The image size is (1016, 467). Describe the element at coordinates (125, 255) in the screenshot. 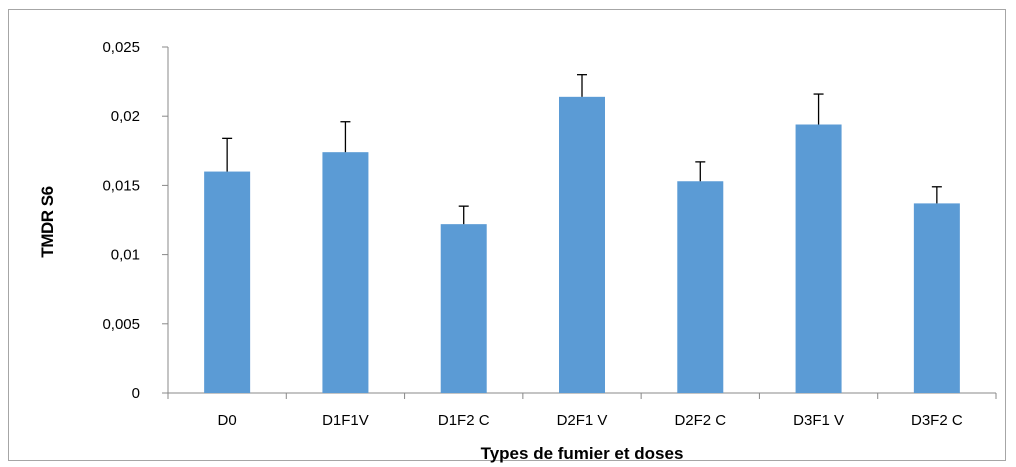

I see `y-tick-label: 0,01` at that location.